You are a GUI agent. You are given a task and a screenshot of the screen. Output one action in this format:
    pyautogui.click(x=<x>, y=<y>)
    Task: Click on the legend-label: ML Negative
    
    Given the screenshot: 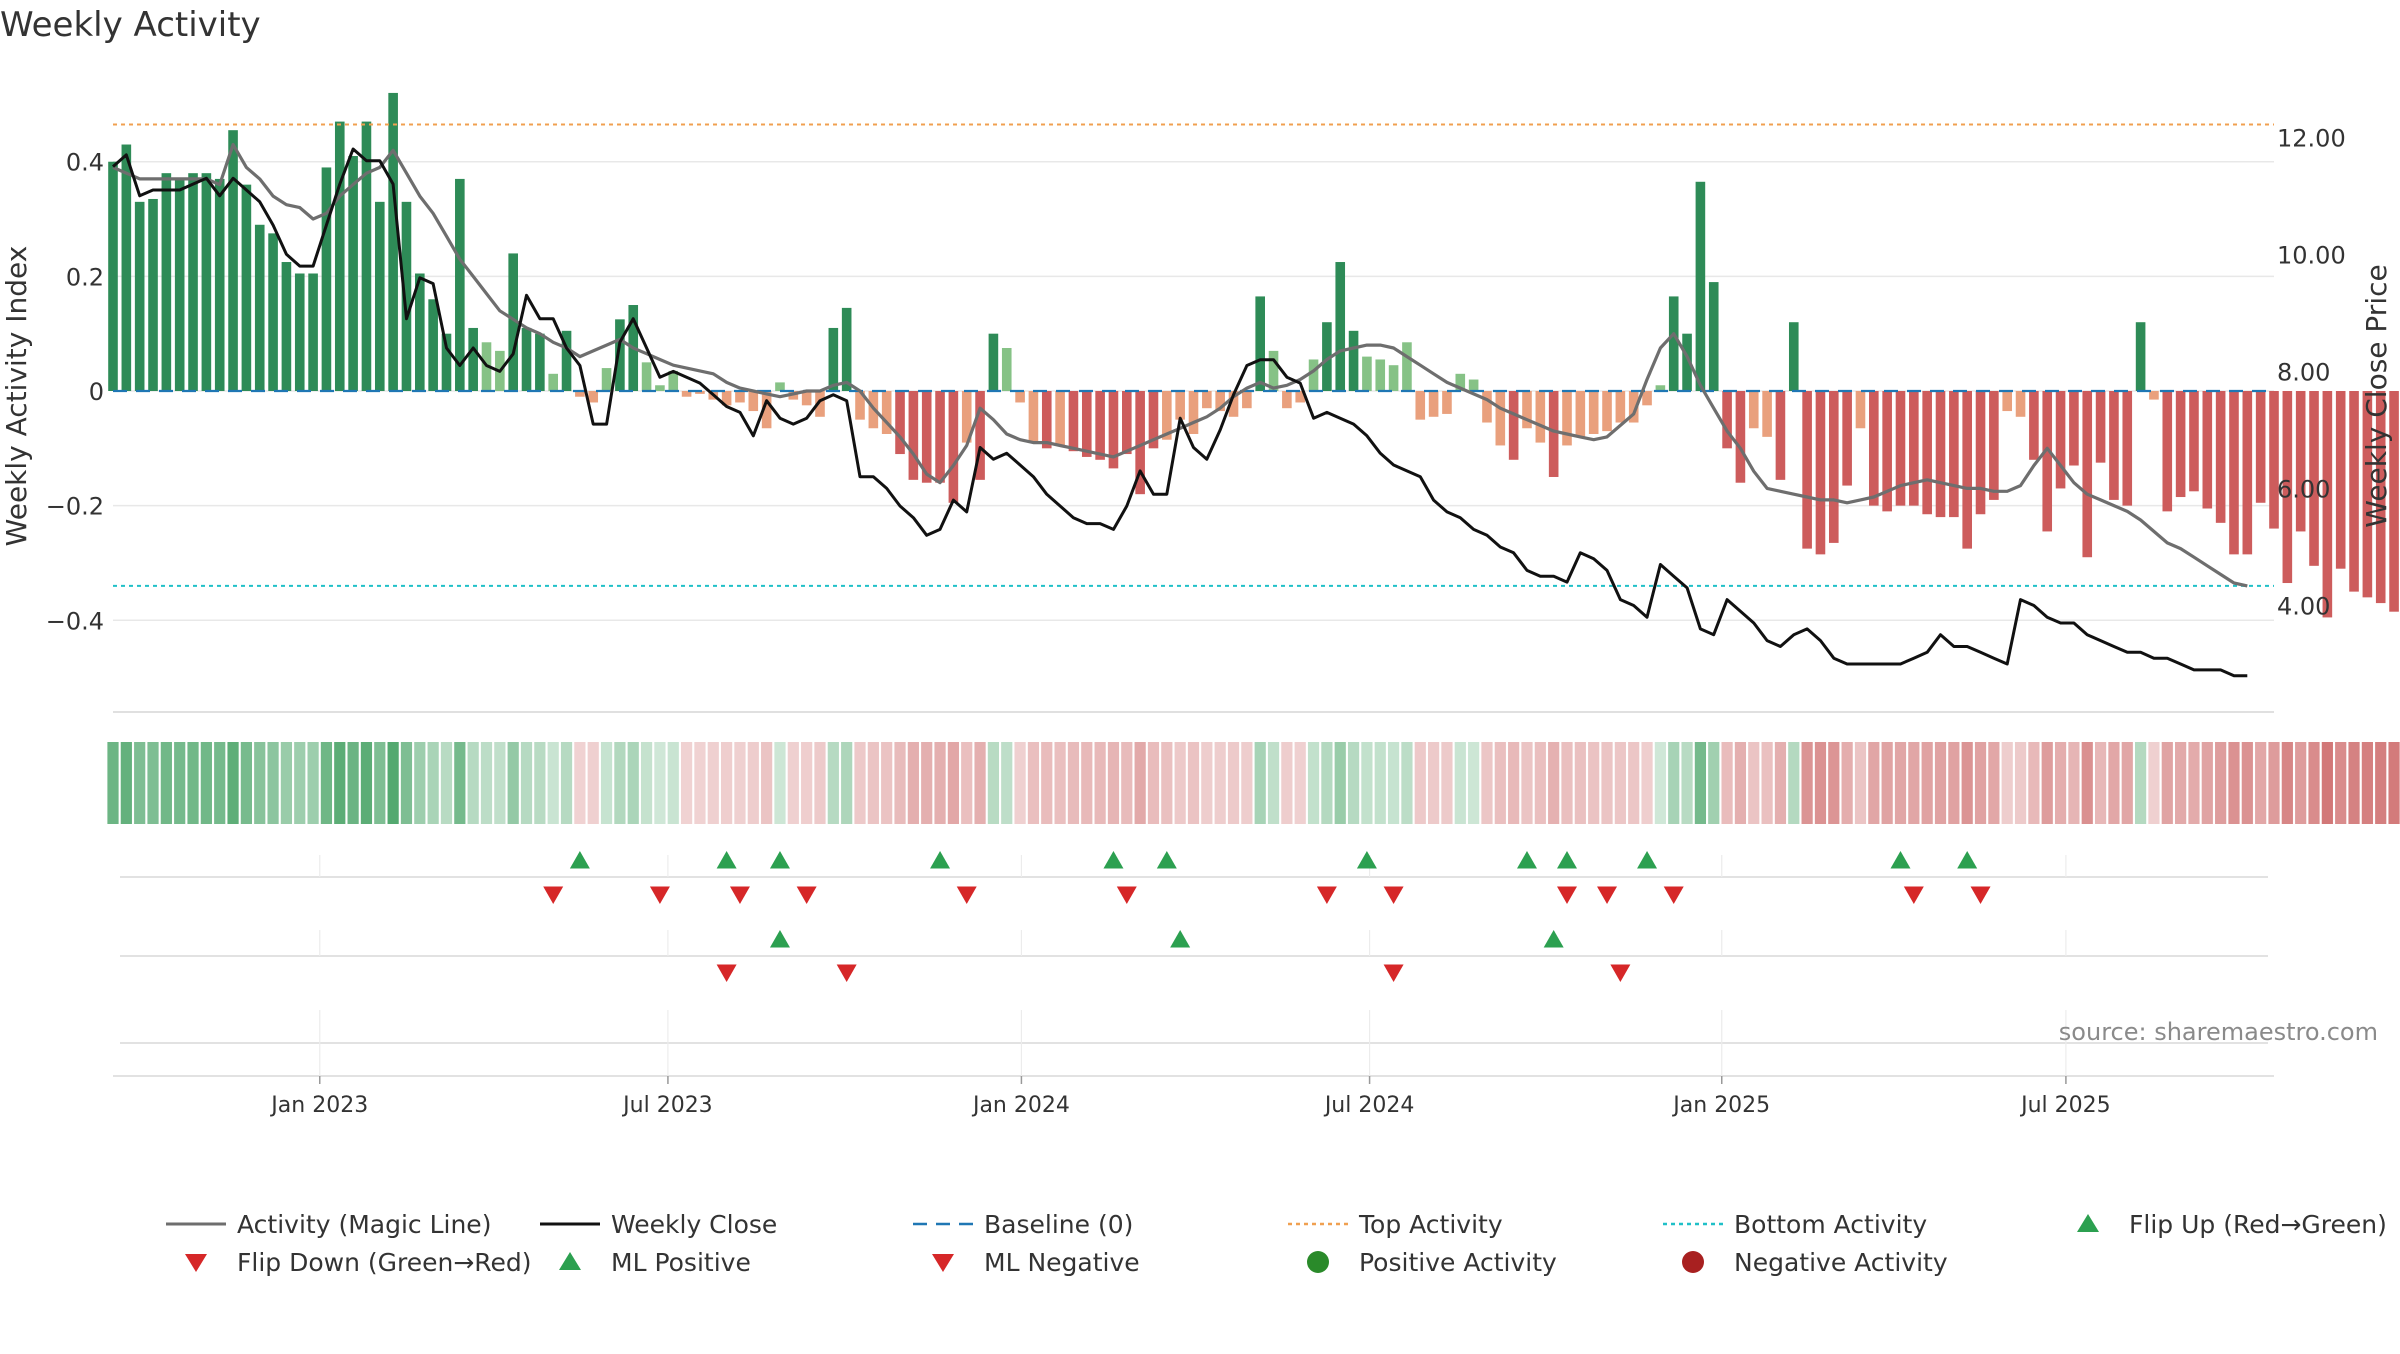 What is the action you would take?
    pyautogui.click(x=1062, y=1262)
    